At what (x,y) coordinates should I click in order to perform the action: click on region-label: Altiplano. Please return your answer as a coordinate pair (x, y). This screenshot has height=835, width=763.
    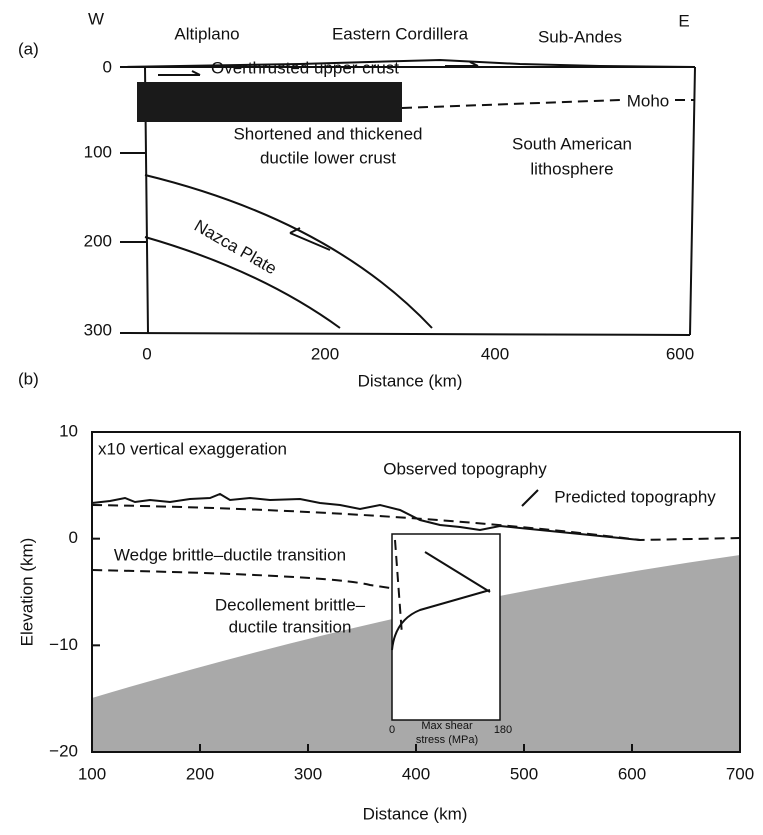
    Looking at the image, I should click on (206, 33).